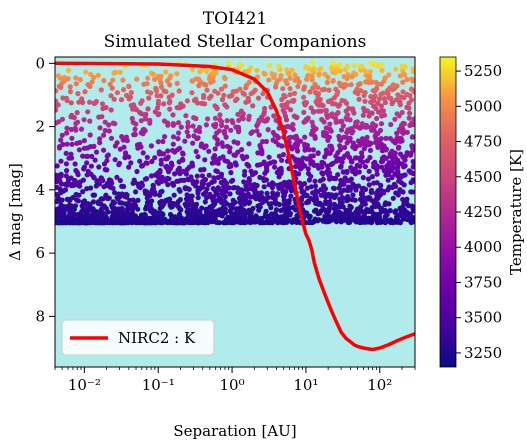 Image resolution: width=527 pixels, height=441 pixels. Describe the element at coordinates (483, 177) in the screenshot. I see `colorbar-tick-label: 4500` at that location.